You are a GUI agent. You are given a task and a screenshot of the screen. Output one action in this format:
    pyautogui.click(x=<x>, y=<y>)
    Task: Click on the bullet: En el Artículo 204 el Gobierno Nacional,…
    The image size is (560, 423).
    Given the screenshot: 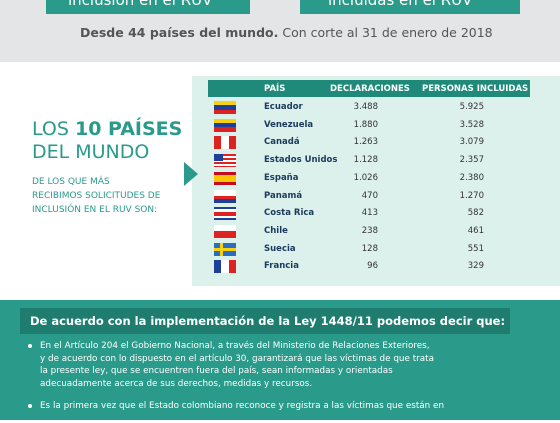 What is the action you would take?
    pyautogui.click(x=284, y=365)
    